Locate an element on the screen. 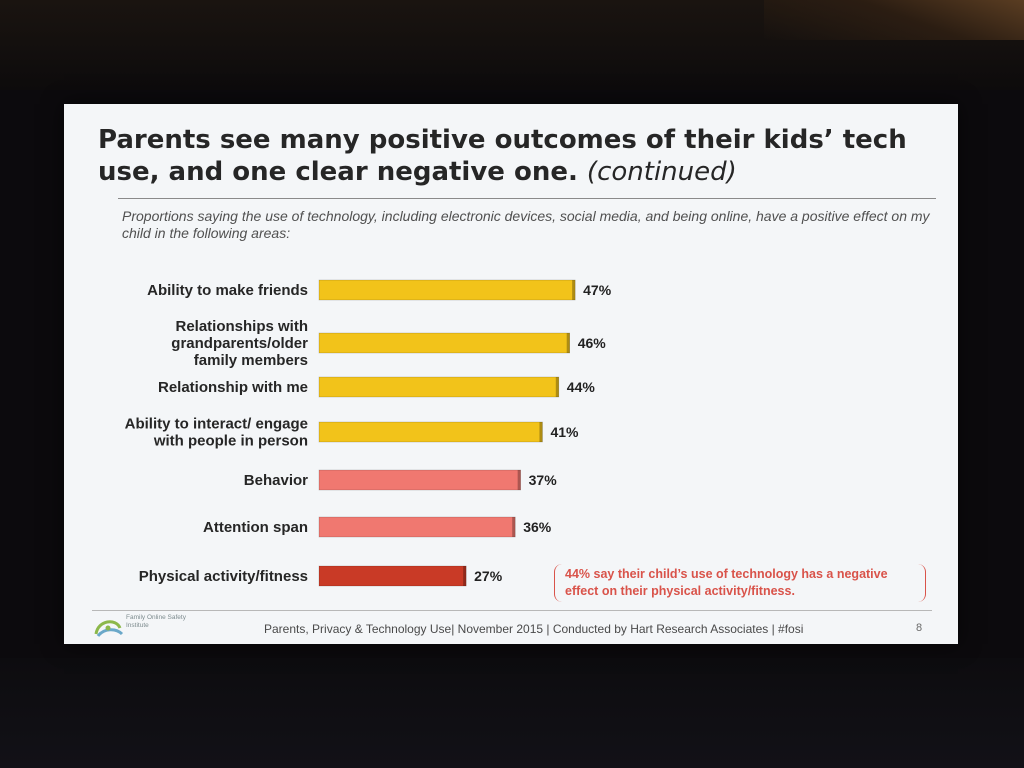  footer-divider is located at coordinates (512, 610).